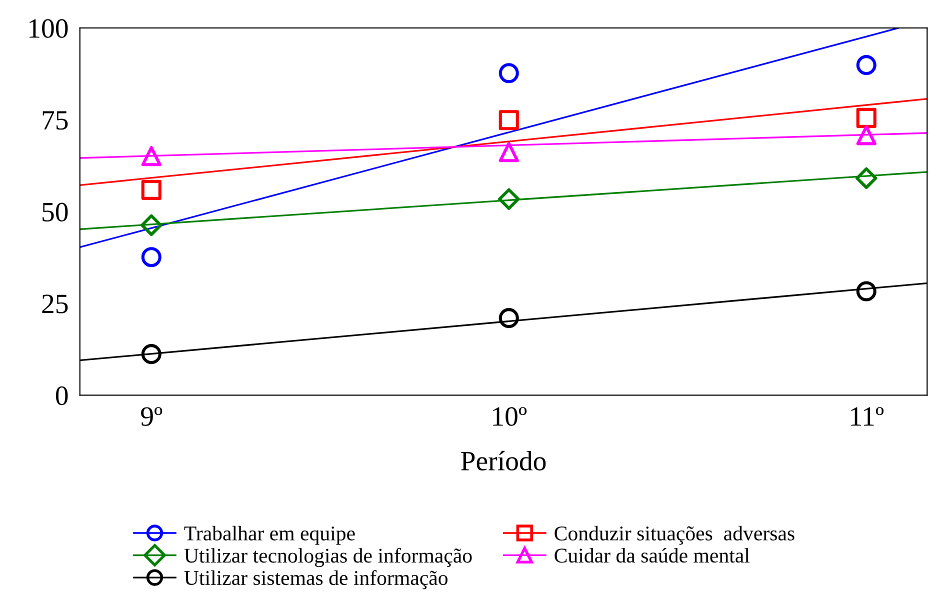 The width and height of the screenshot is (929, 608). What do you see at coordinates (55, 120) in the screenshot?
I see `y-tick-label: 75` at bounding box center [55, 120].